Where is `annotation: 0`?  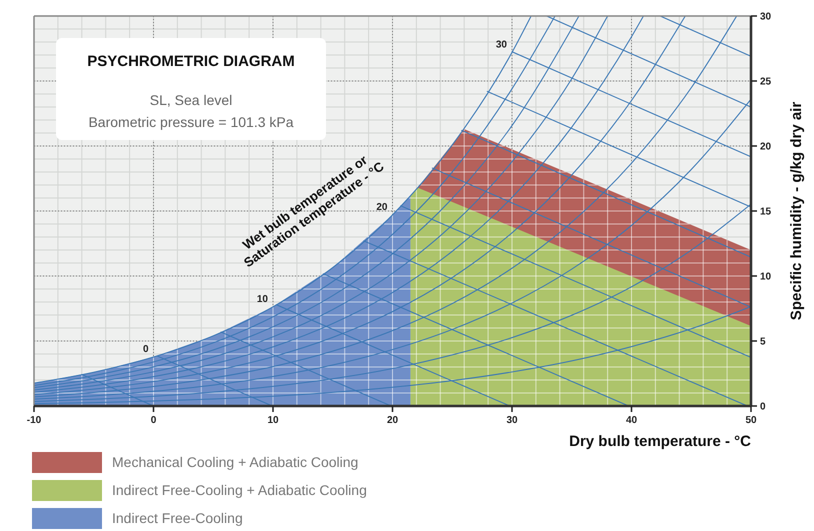
annotation: 0 is located at coordinates (145, 349).